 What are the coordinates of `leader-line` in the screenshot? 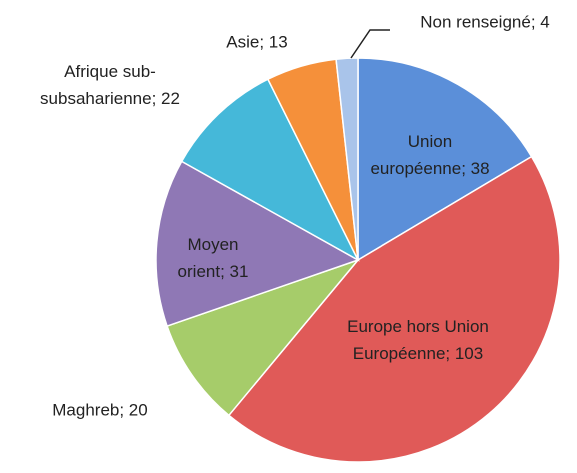 It's located at (370, 44).